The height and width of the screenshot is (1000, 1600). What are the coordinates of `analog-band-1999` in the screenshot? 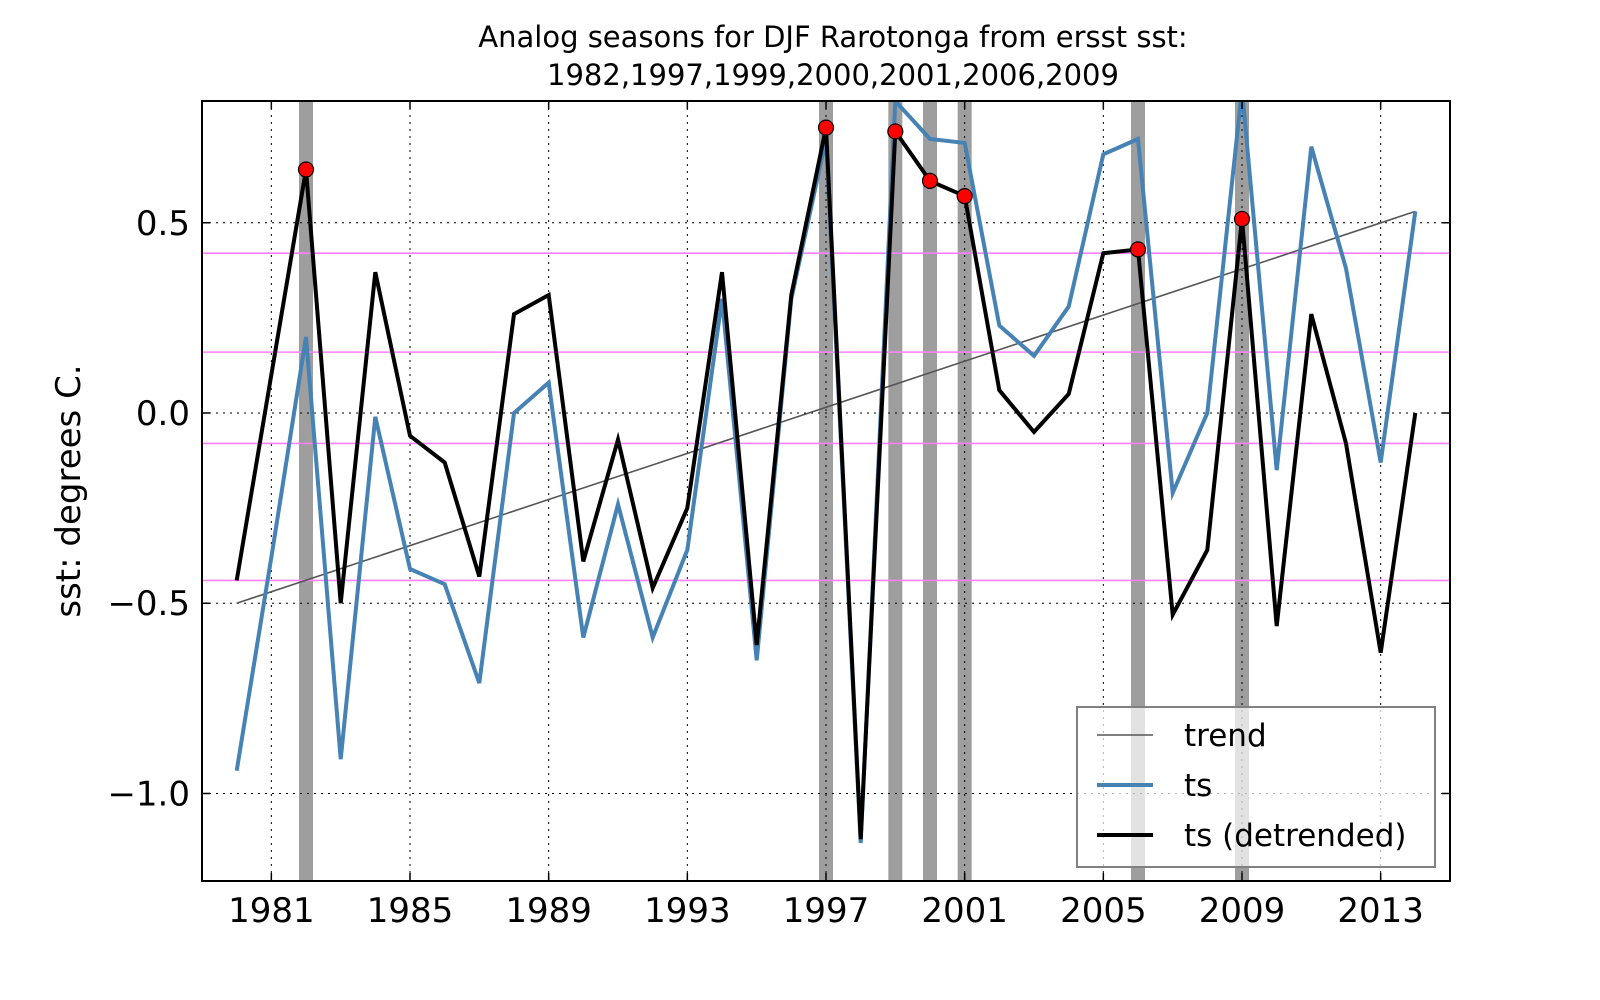 It's located at (895, 491).